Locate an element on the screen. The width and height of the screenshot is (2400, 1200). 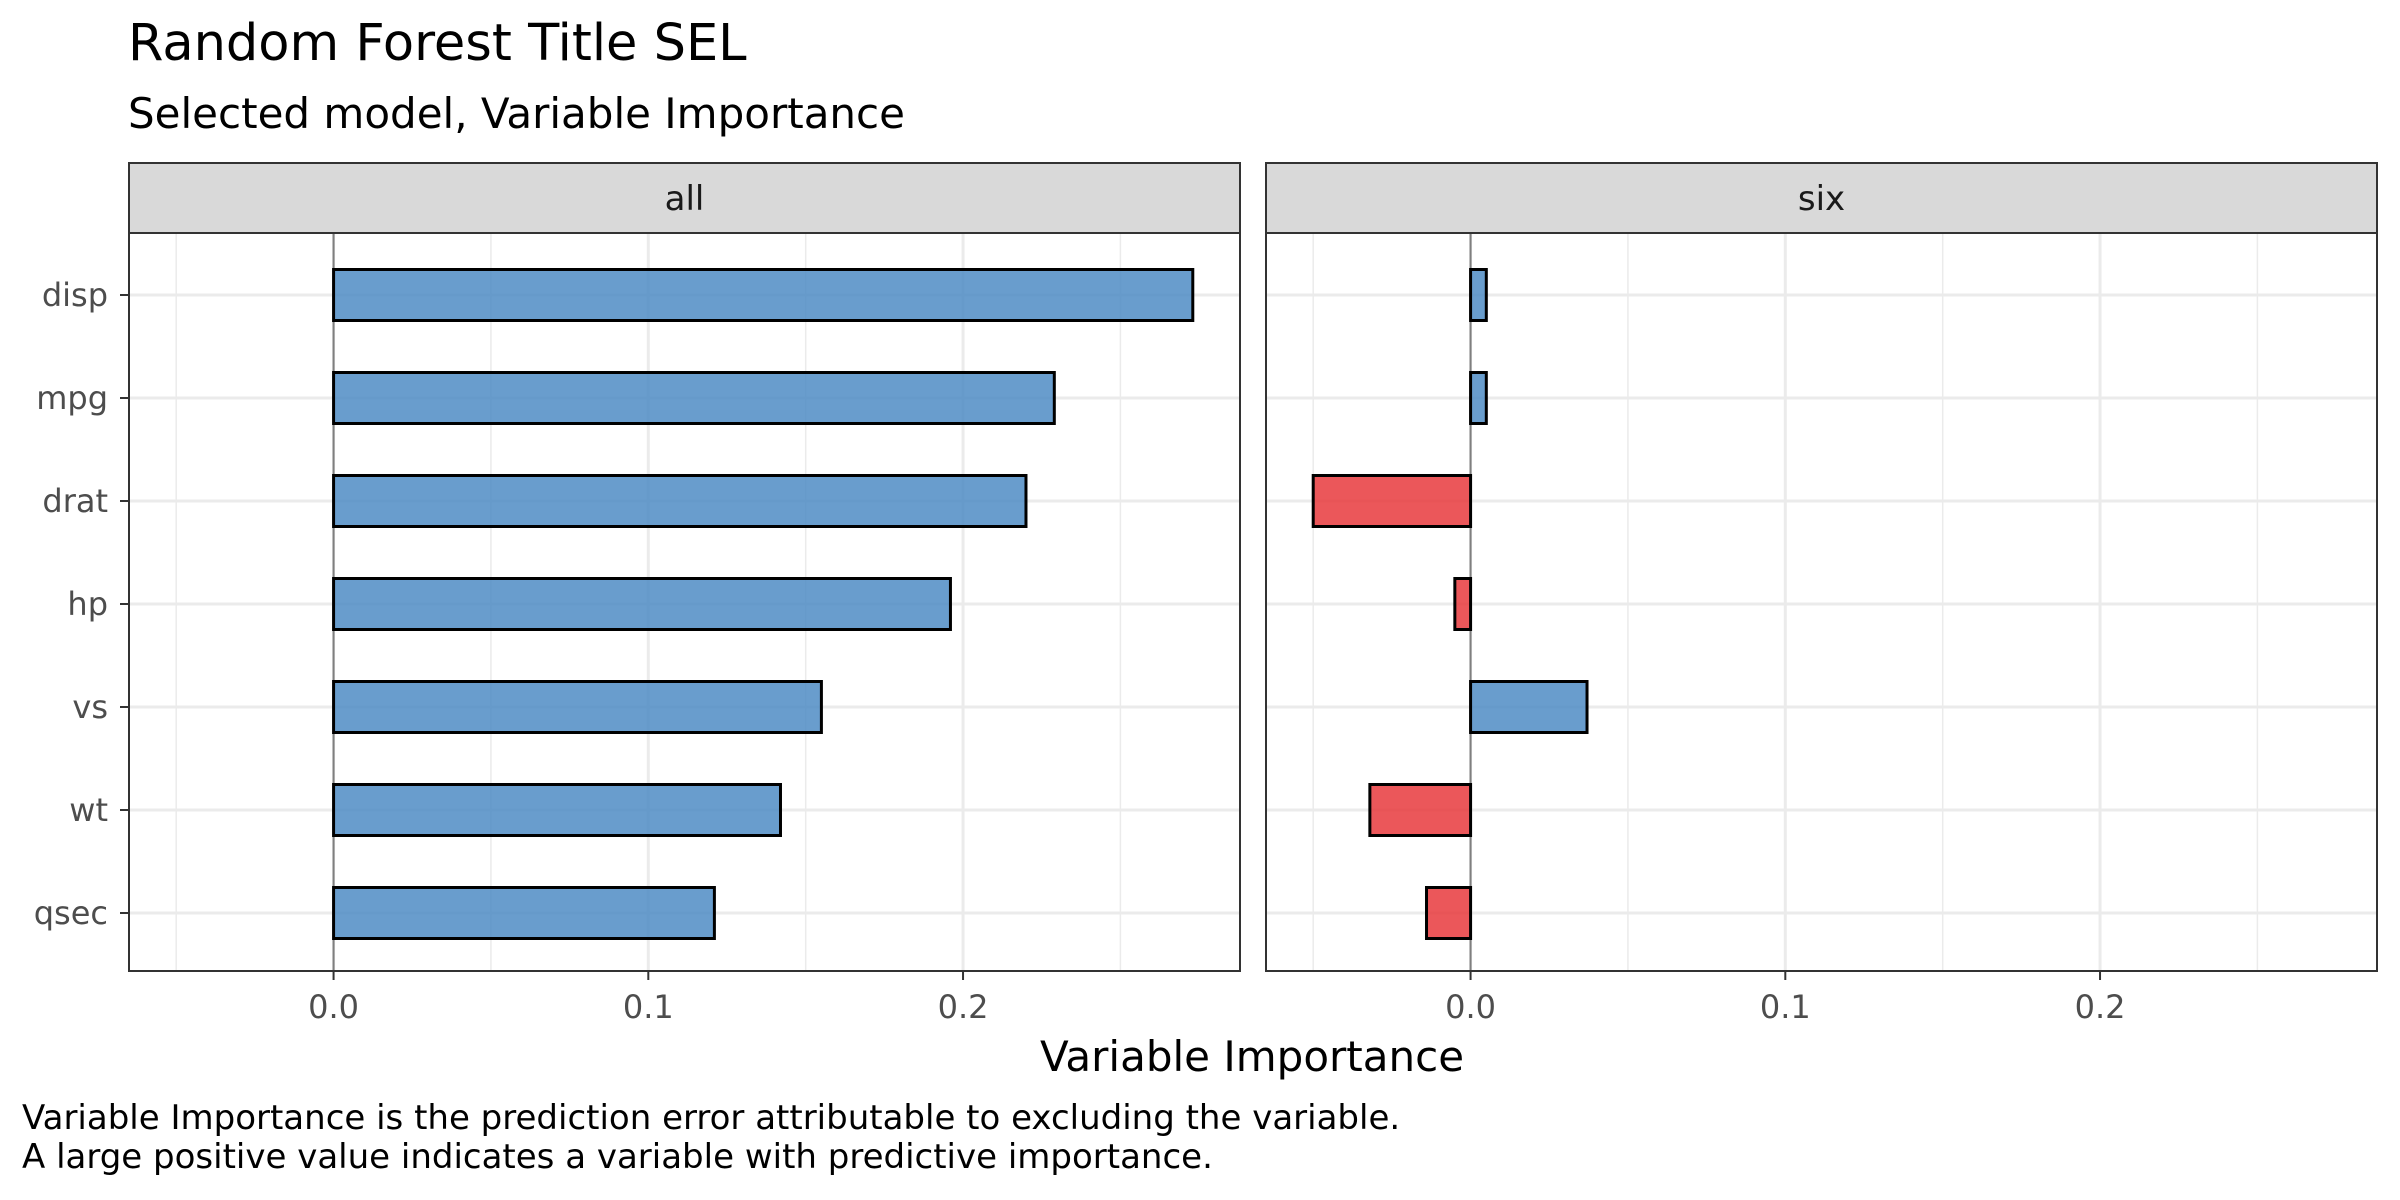
x-axis-title: Variable Importance is located at coordinates (1252, 1056).